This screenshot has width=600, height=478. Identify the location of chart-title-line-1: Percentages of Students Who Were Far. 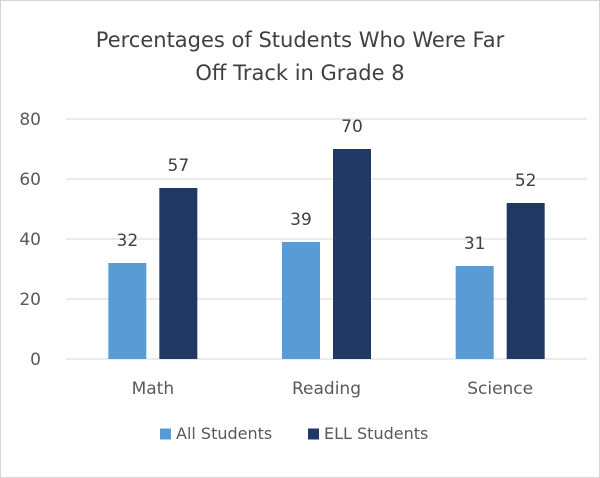
(300, 40).